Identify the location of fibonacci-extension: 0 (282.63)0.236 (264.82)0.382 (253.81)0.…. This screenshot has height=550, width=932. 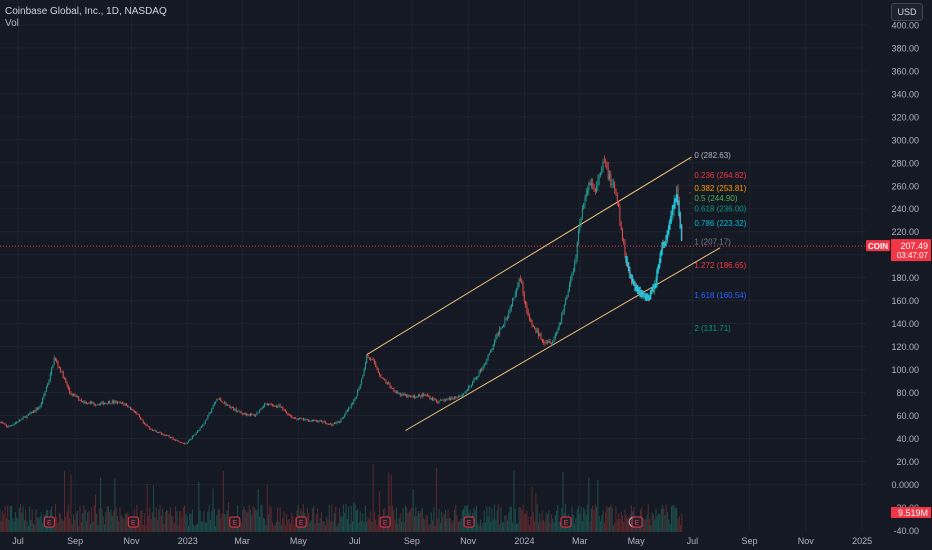
(718, 242).